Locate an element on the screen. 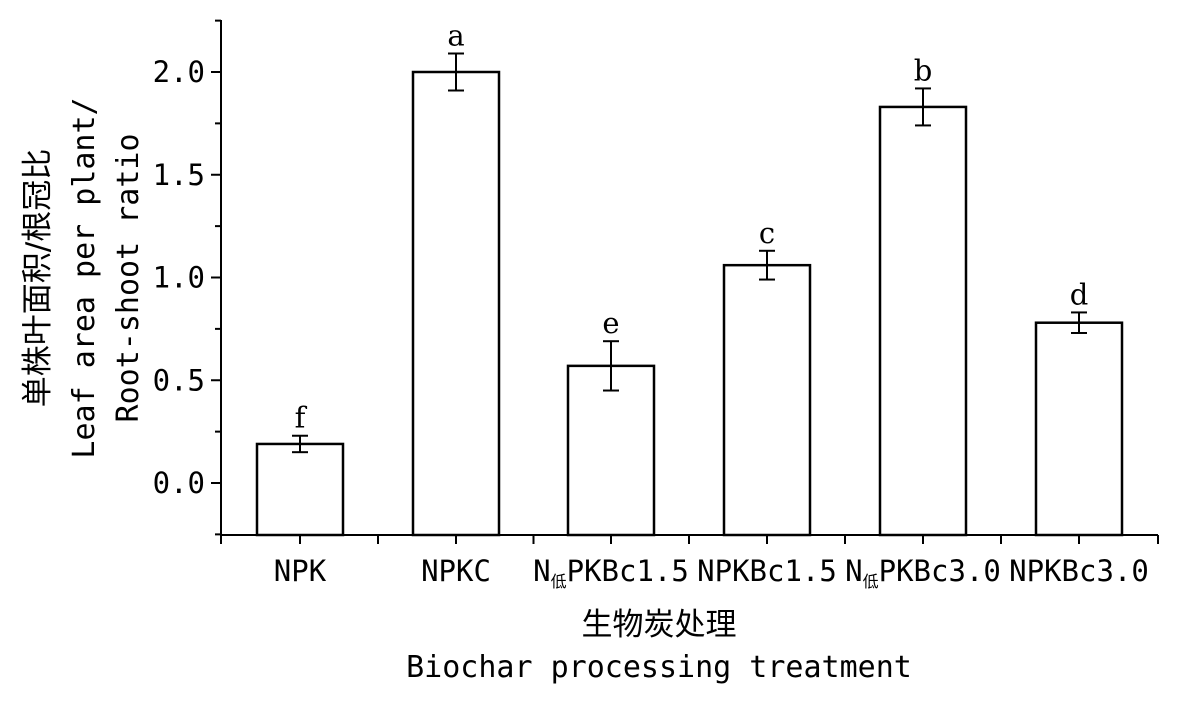 This screenshot has width=1181, height=701. y-tick-label: 0.0 is located at coordinates (179, 483).